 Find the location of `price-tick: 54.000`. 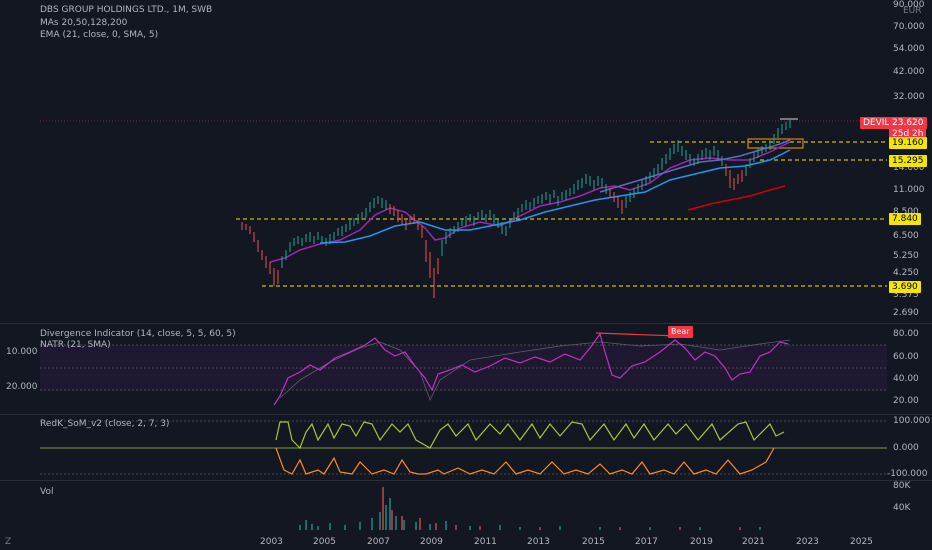

price-tick: 54.000 is located at coordinates (909, 49).